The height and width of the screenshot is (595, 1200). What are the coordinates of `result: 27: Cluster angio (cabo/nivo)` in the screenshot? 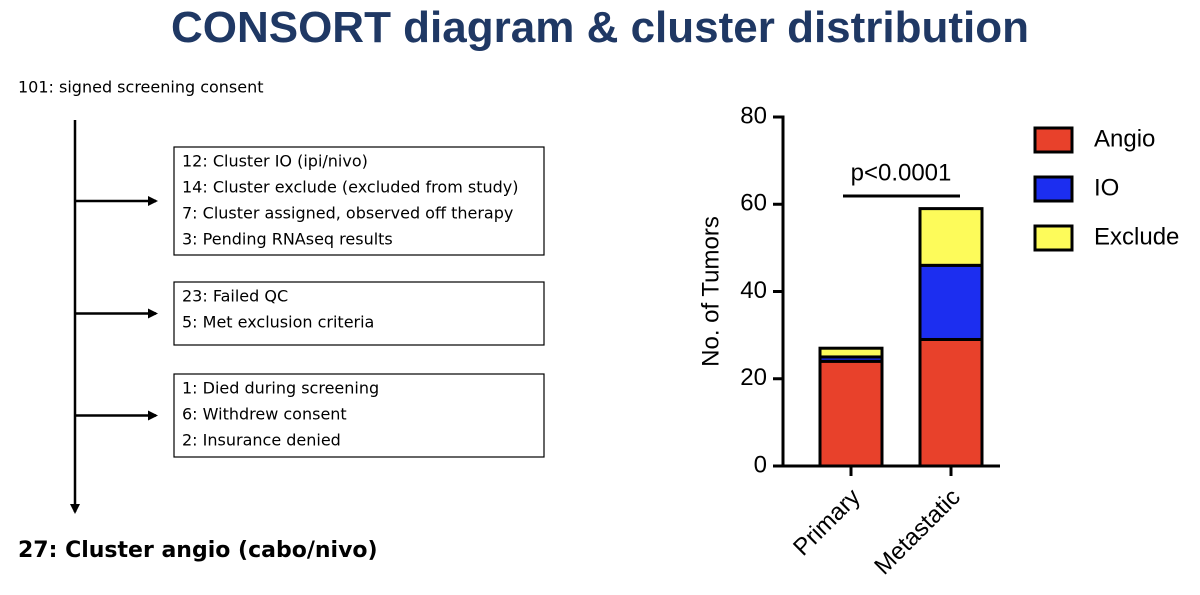 It's located at (198, 550).